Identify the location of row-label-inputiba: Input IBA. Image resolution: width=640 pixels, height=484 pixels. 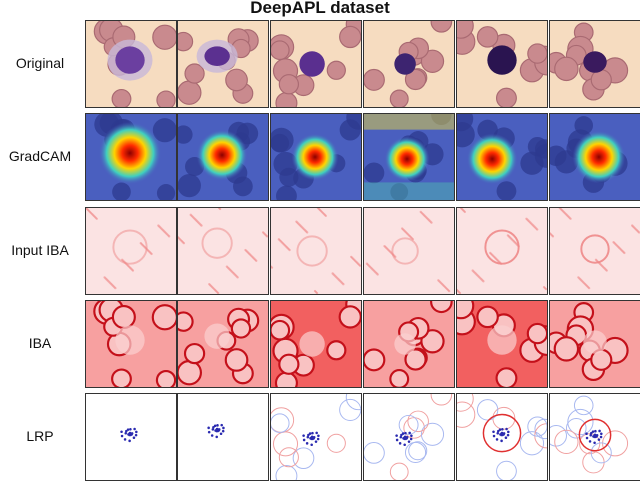
(40, 250).